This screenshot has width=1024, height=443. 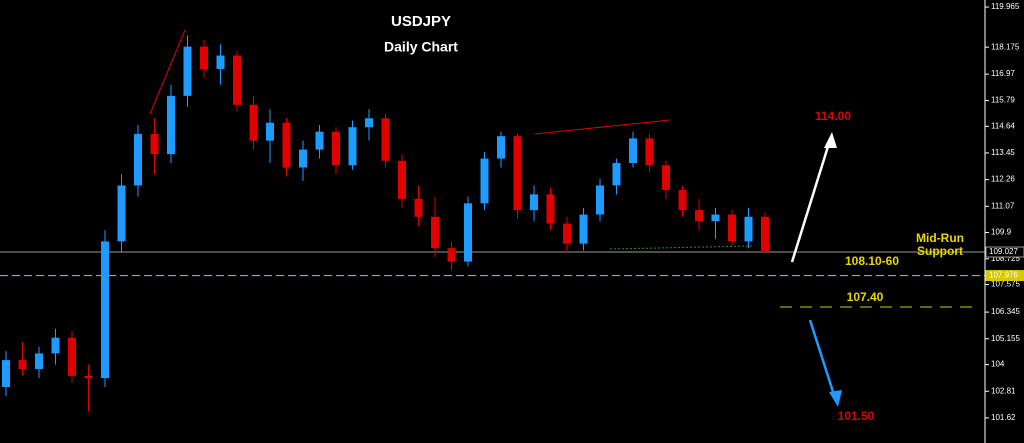 What do you see at coordinates (1005, 284) in the screenshot?
I see `y-tick-label: 107.575` at bounding box center [1005, 284].